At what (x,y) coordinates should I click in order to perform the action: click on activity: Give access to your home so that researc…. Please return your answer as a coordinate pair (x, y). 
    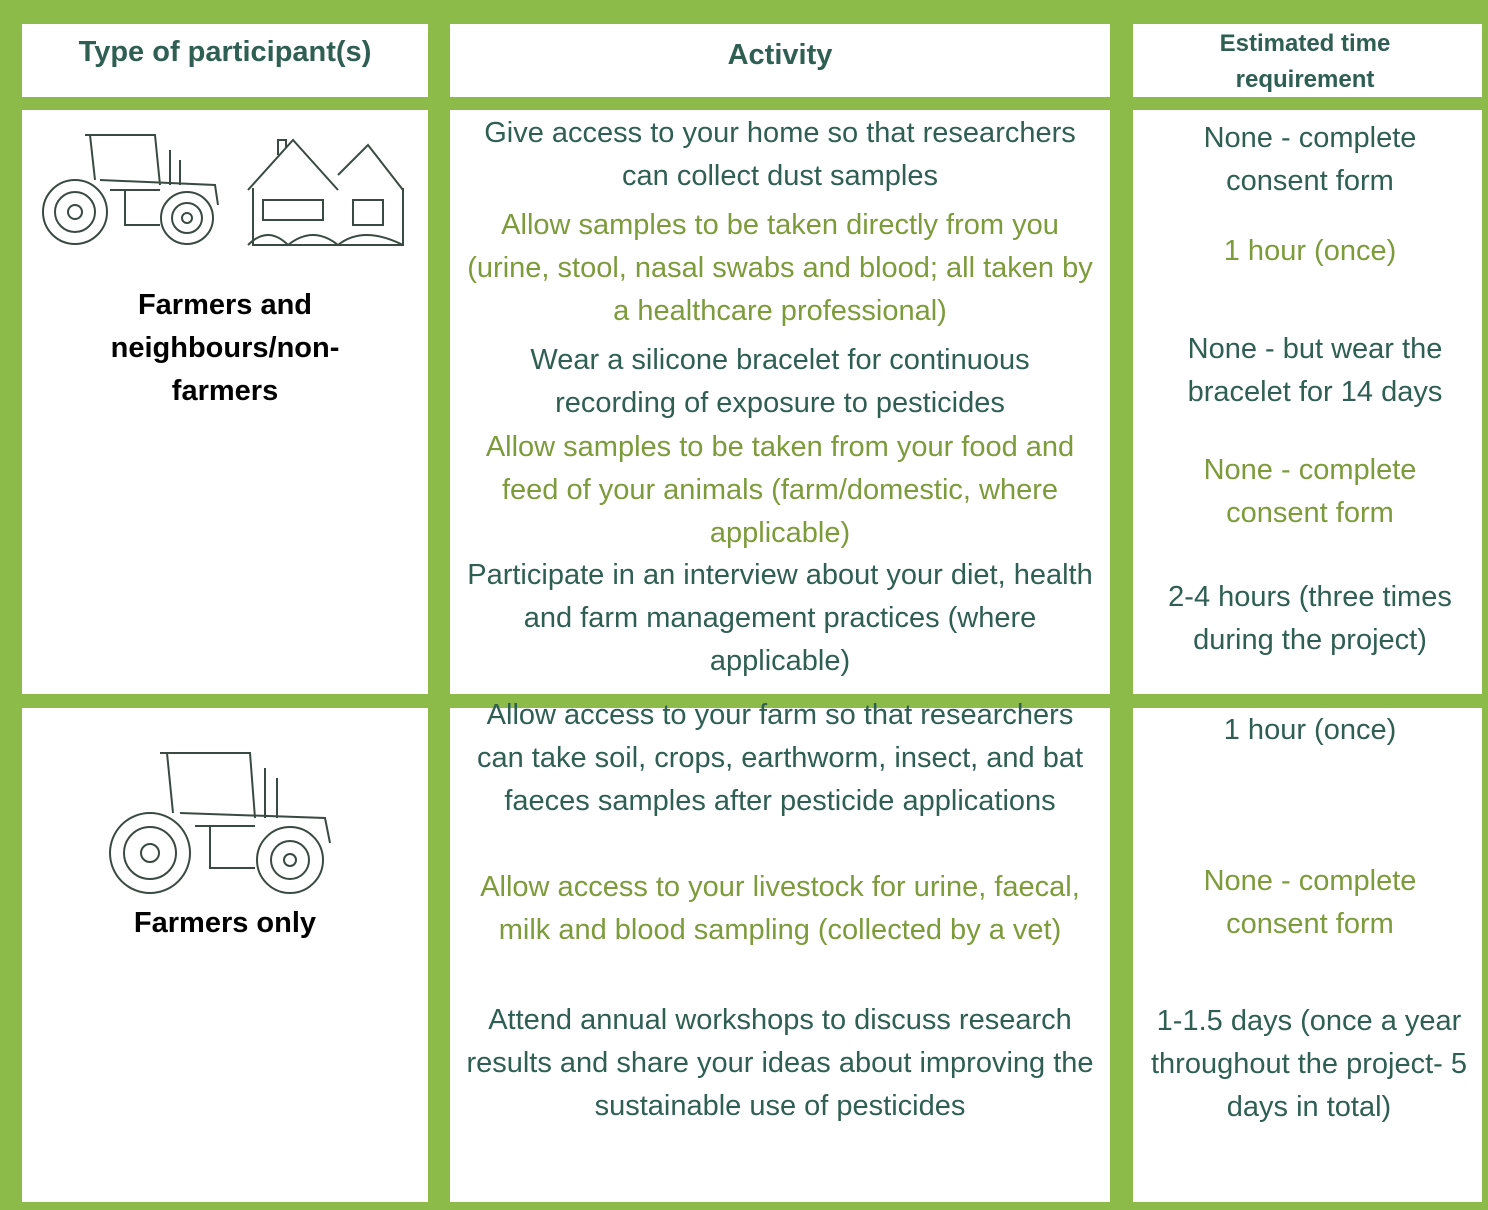
    Looking at the image, I should click on (780, 154).